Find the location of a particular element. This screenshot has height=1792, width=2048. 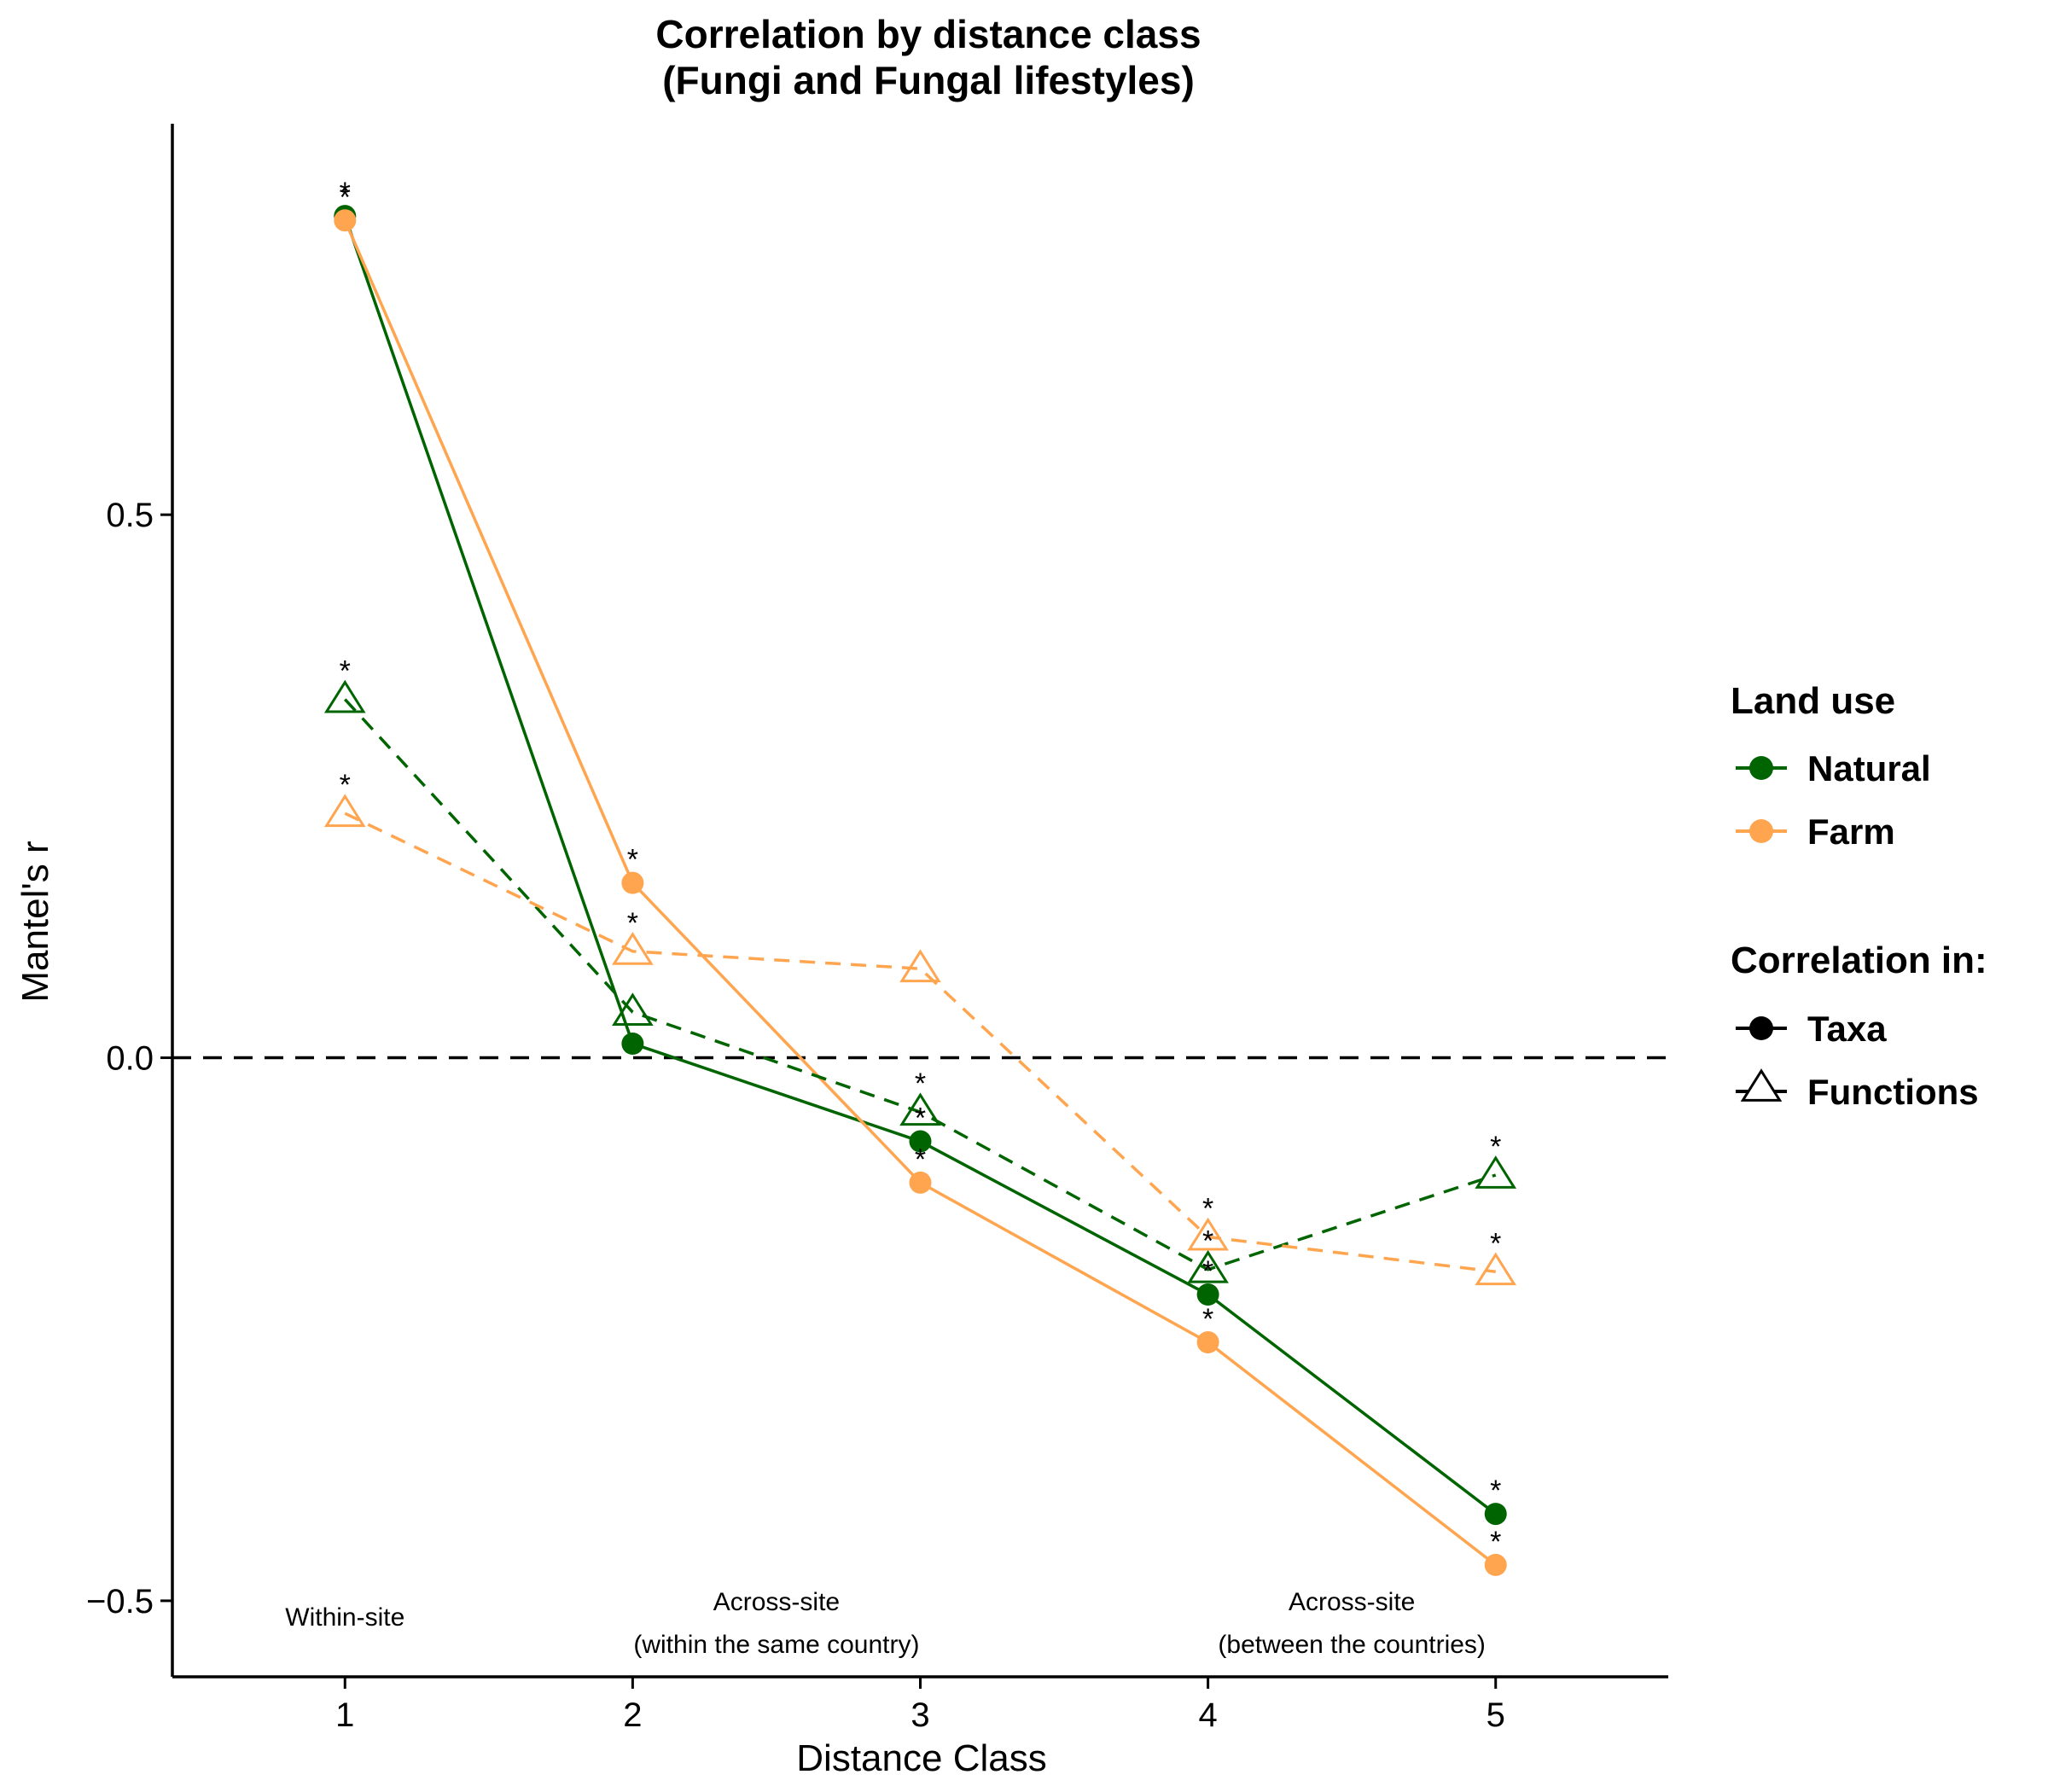

x-tick-label: 1 is located at coordinates (344, 1715).